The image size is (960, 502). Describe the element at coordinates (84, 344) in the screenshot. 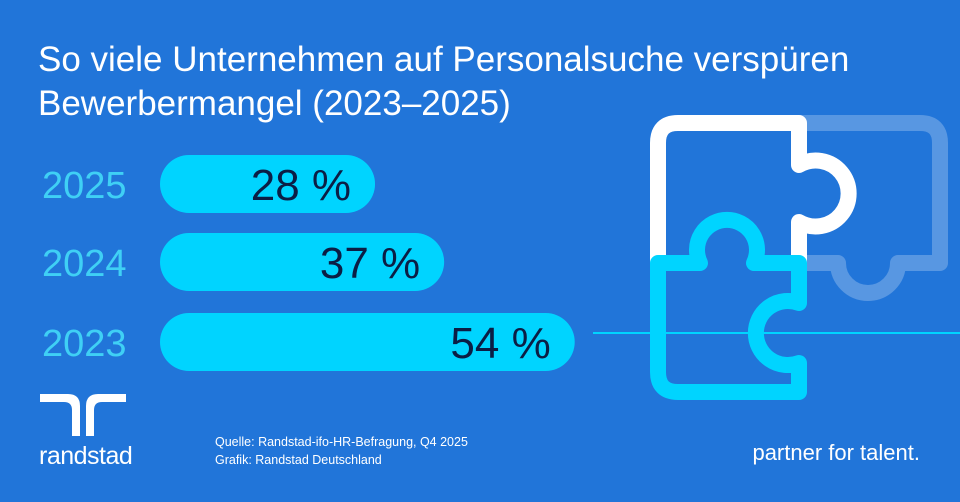

I see `category-label: 2023` at that location.